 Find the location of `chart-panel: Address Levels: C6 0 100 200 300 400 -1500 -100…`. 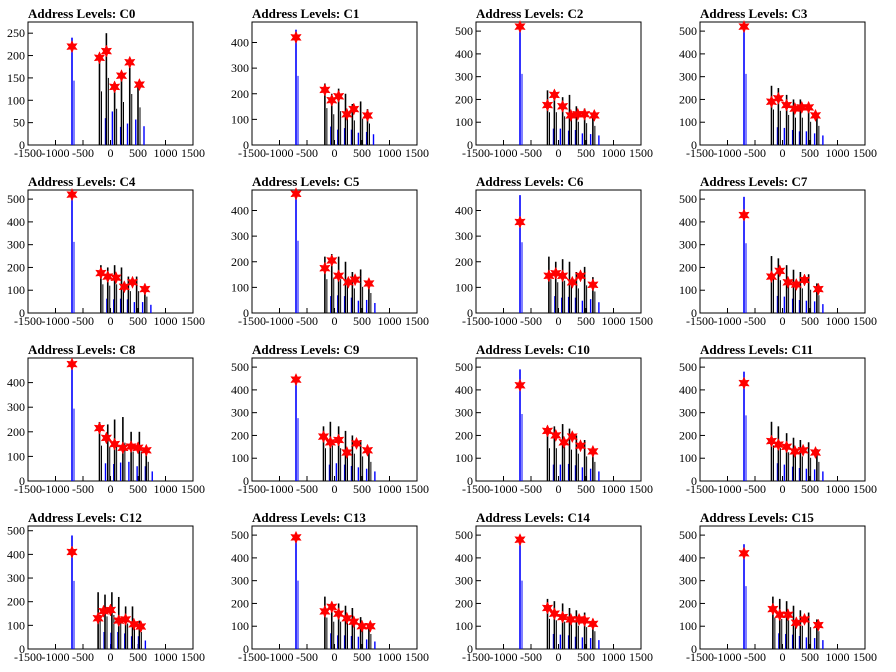

chart-panel: Address Levels: C6 0 100 200 300 400 -1500 -100… is located at coordinates (554, 251).